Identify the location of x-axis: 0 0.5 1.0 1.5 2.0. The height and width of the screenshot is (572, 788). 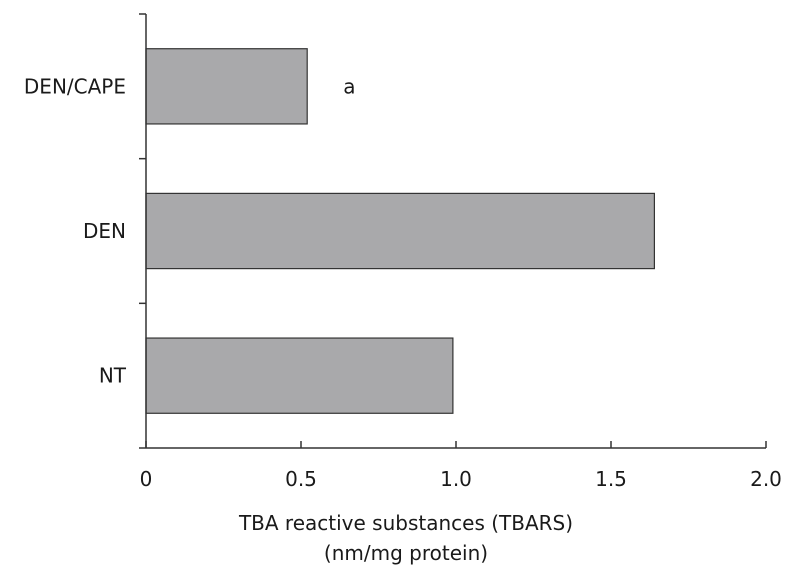
(461, 466).